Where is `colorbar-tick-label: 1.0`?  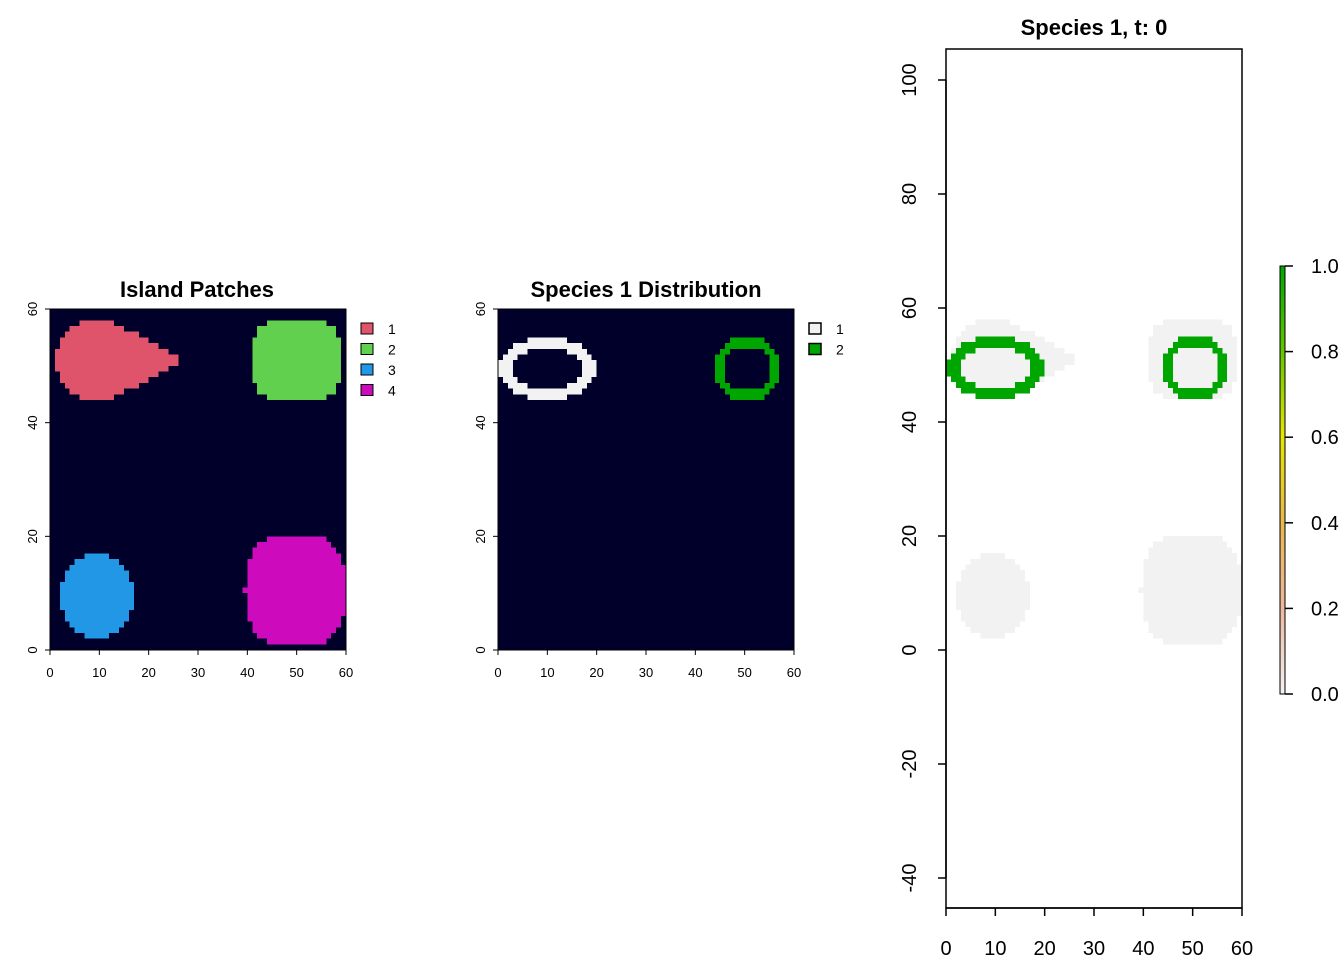 colorbar-tick-label: 1.0 is located at coordinates (1325, 267).